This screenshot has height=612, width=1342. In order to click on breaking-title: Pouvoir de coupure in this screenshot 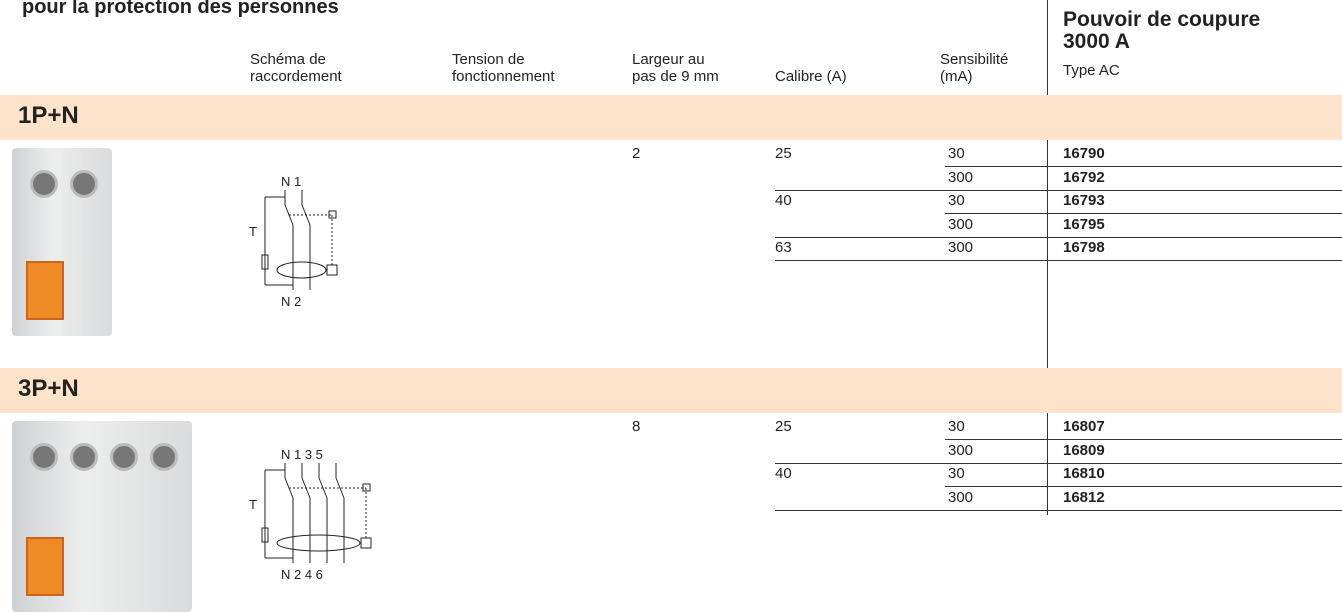, I will do `click(1162, 19)`.